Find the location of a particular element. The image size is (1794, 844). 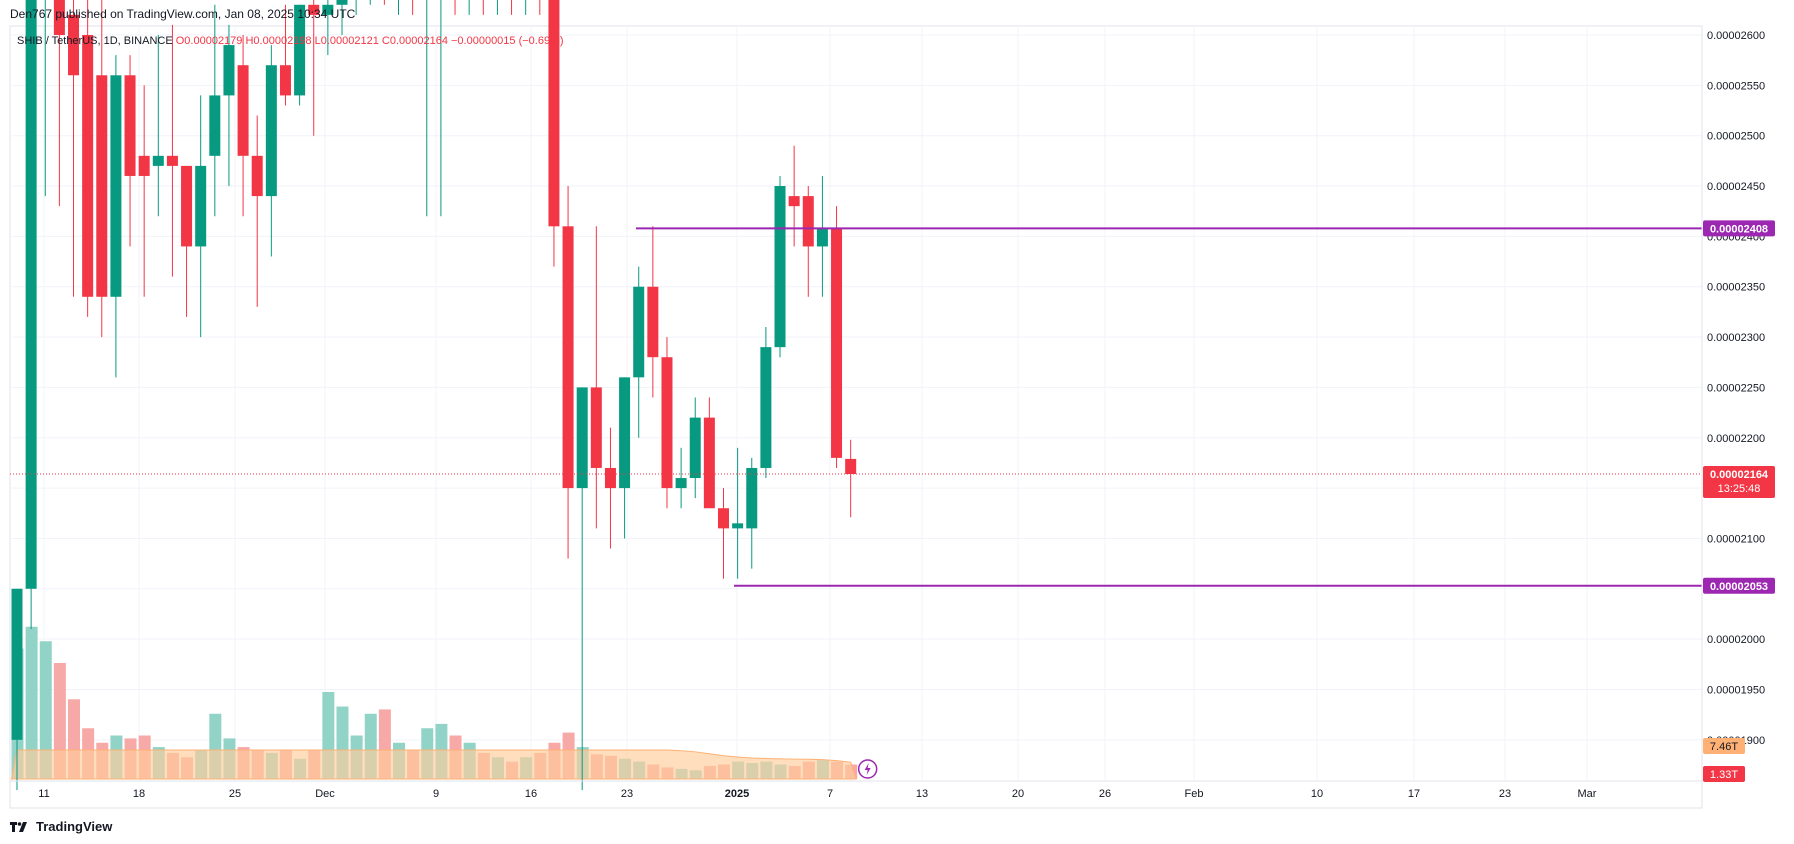

time-tick-label: Mar is located at coordinates (1587, 794).